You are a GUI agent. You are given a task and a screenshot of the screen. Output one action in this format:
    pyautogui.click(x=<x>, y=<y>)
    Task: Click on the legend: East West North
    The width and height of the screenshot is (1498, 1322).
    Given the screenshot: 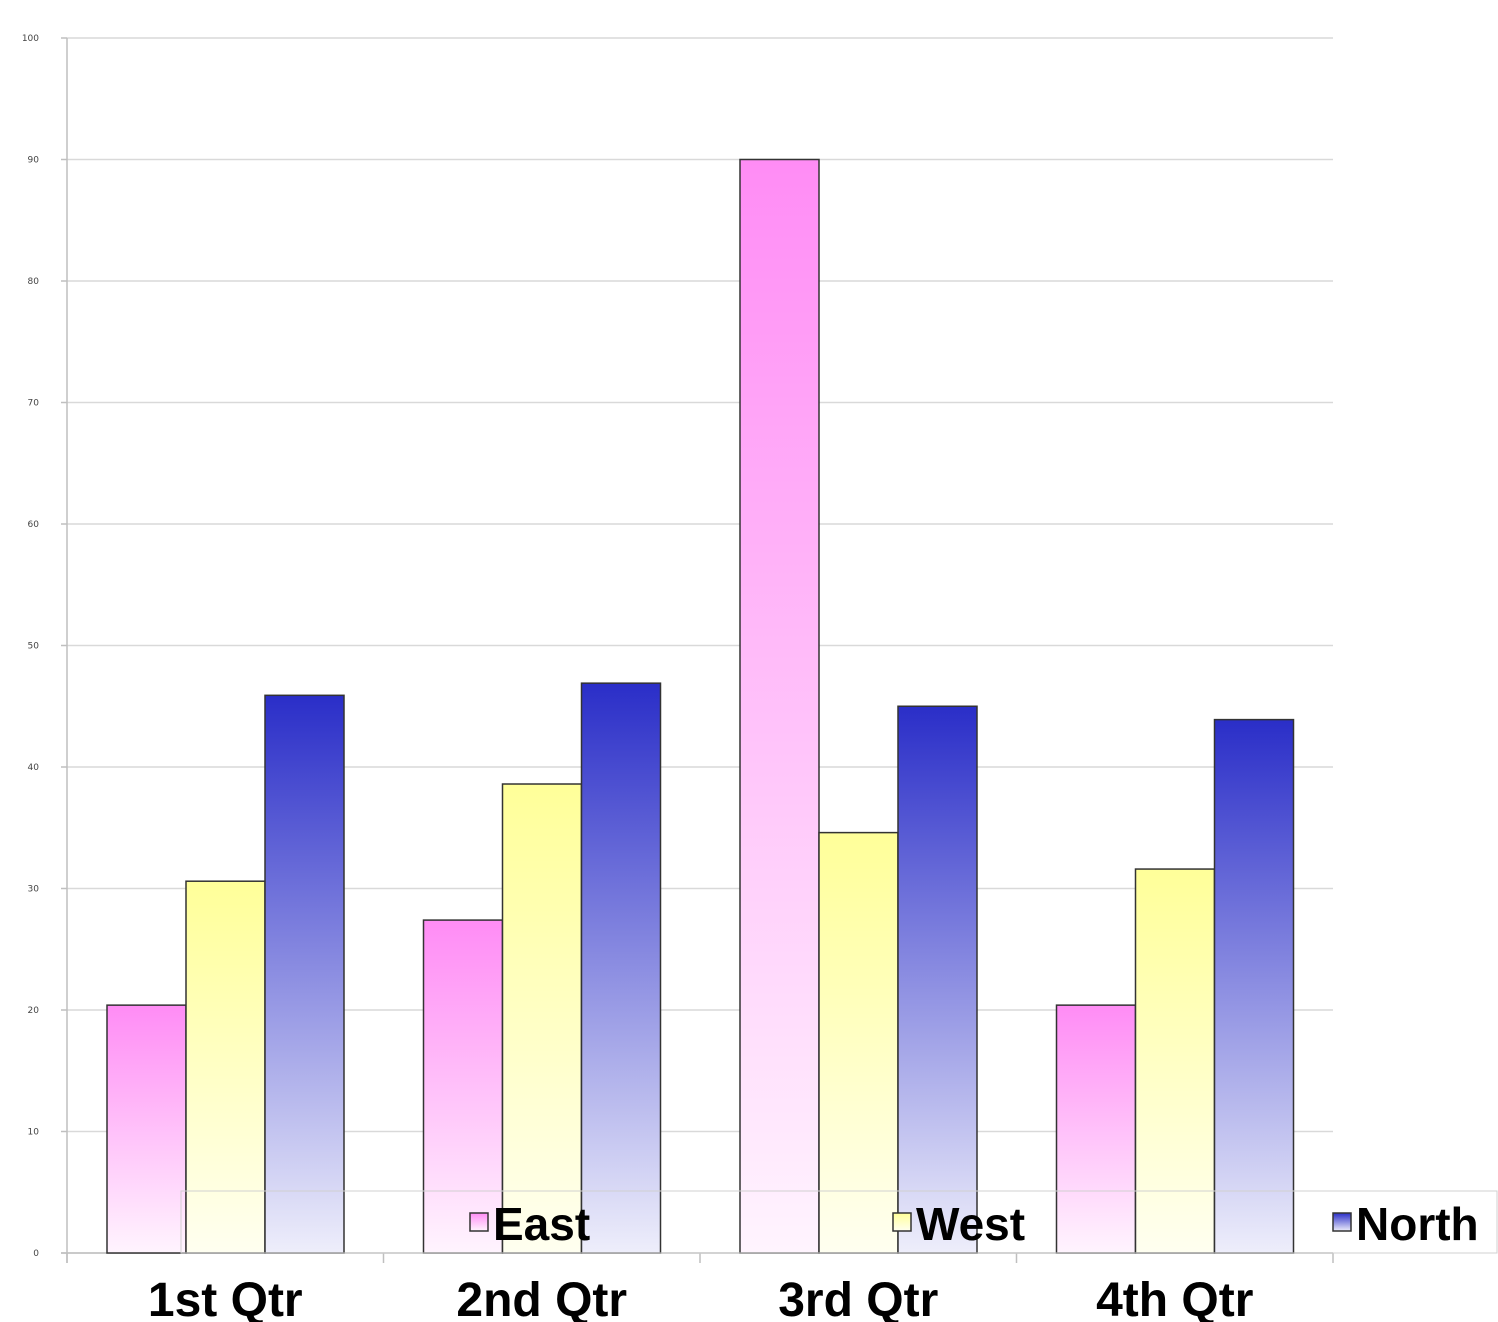 What is the action you would take?
    pyautogui.click(x=839, y=1222)
    